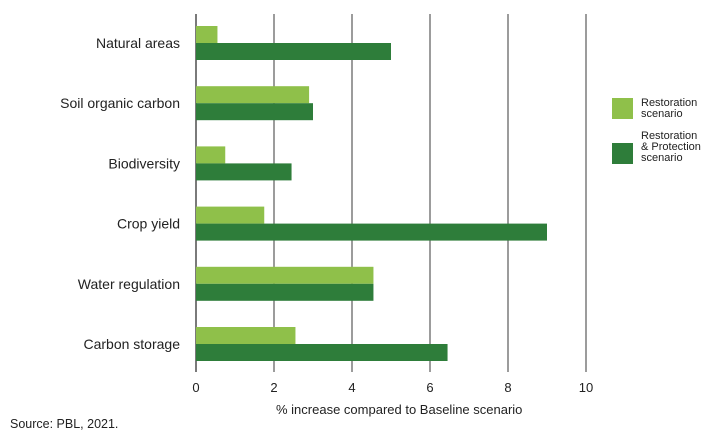 The width and height of the screenshot is (720, 434). I want to click on category-label: Biodiversity, so click(144, 163).